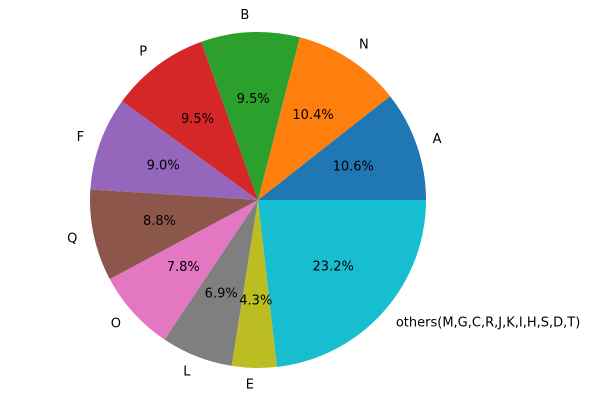 Image resolution: width=602 pixels, height=402 pixels. What do you see at coordinates (221, 293) in the screenshot?
I see `percent-label-l: 6.9%` at bounding box center [221, 293].